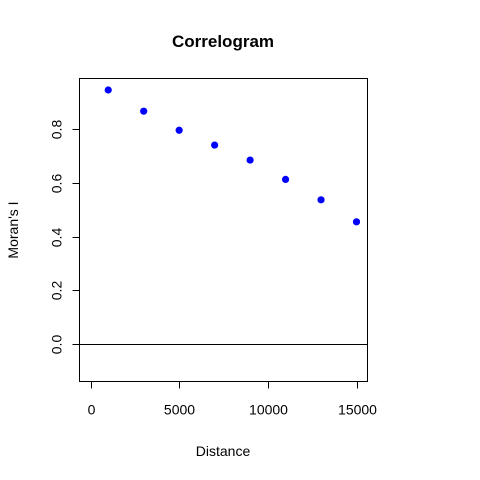  What do you see at coordinates (13, 229) in the screenshot?
I see `y-axis-label: Moran's I` at bounding box center [13, 229].